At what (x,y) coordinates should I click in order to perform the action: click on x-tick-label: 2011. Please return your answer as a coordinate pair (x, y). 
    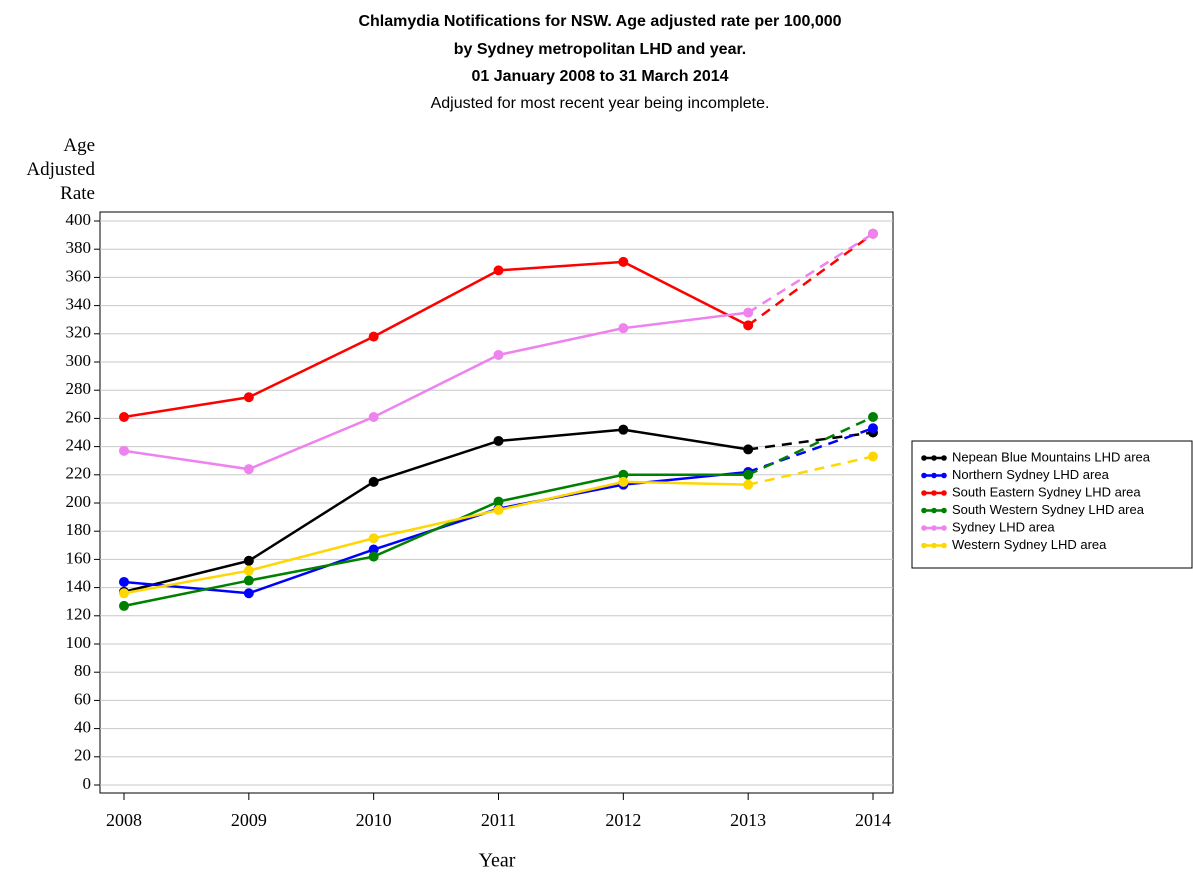
    Looking at the image, I should click on (498, 820).